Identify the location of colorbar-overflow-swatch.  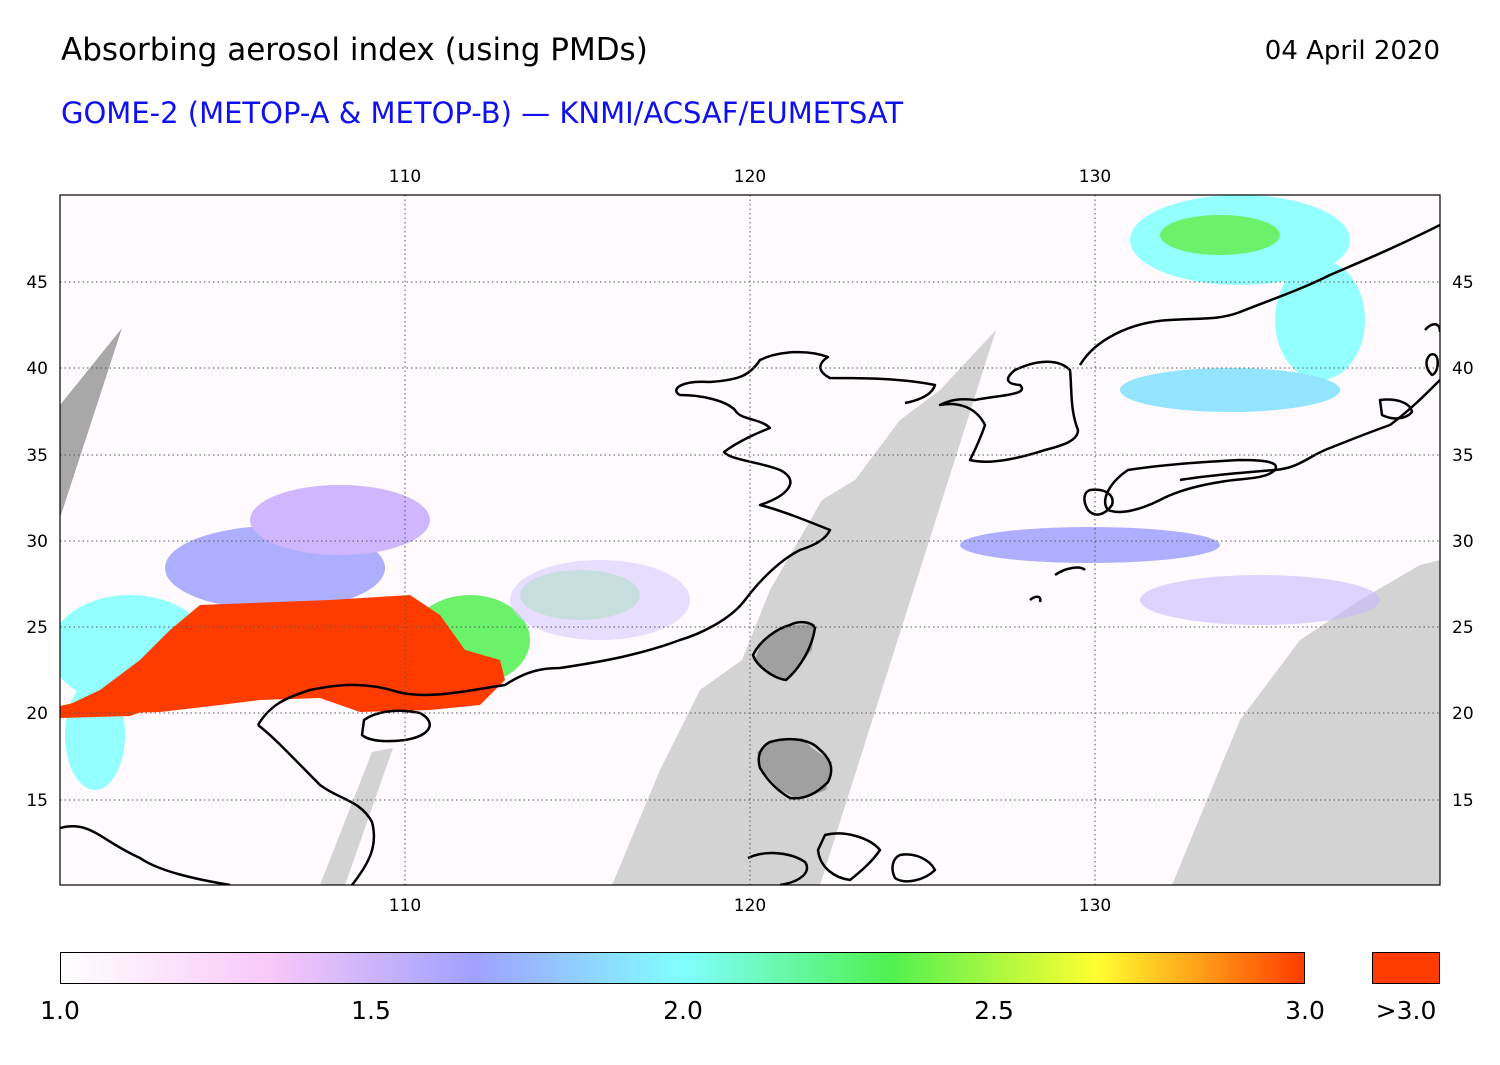
(1406, 968).